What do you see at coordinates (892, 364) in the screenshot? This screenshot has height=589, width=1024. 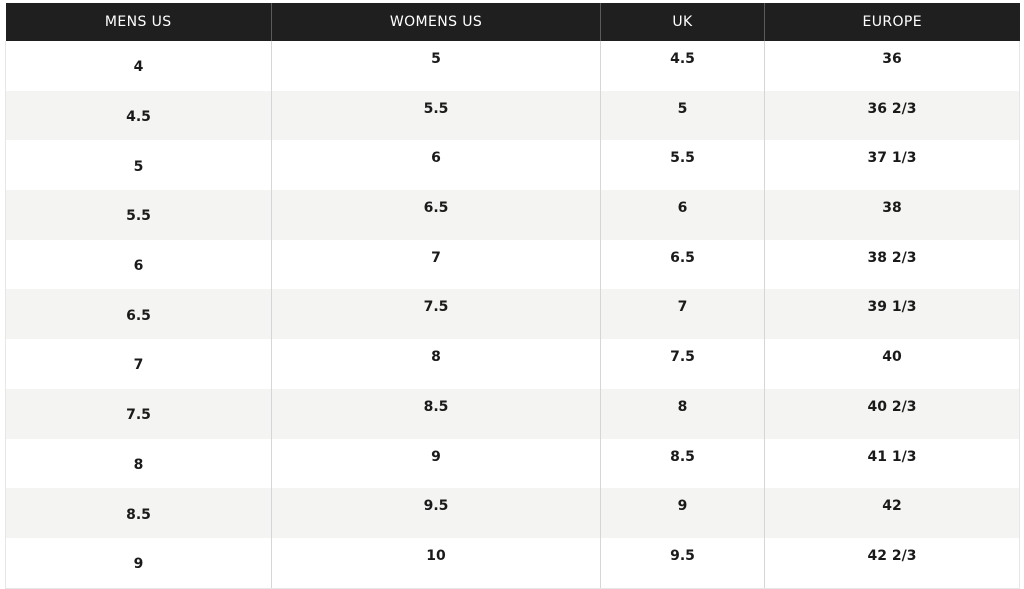 I see `cell-europe: 40` at bounding box center [892, 364].